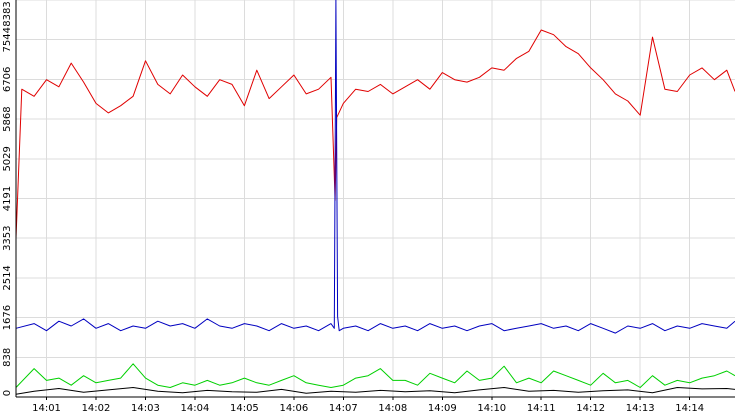  I want to click on x-tick-label: 14:10, so click(491, 408).